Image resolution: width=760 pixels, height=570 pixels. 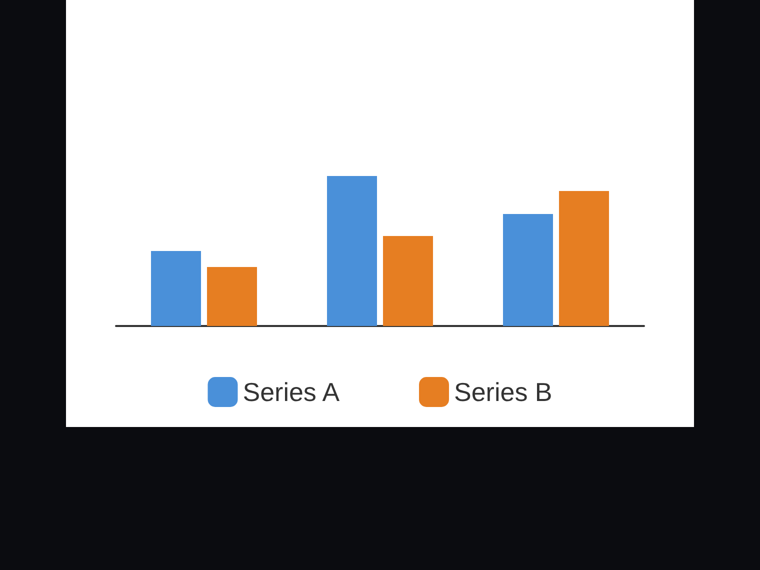 What do you see at coordinates (291, 392) in the screenshot?
I see `legend-label: Series A` at bounding box center [291, 392].